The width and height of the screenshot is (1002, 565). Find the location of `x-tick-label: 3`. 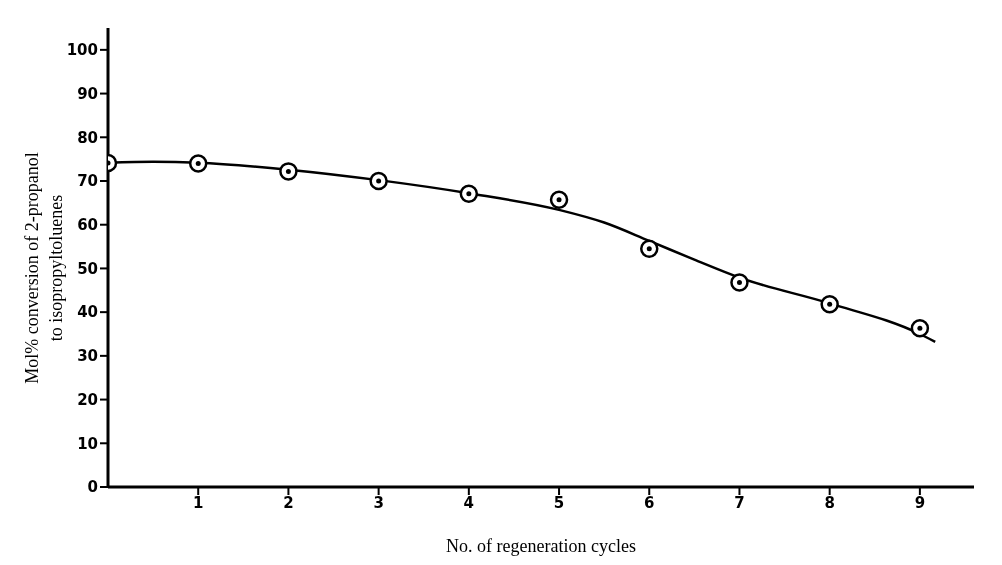

x-tick-label: 3 is located at coordinates (378, 502).